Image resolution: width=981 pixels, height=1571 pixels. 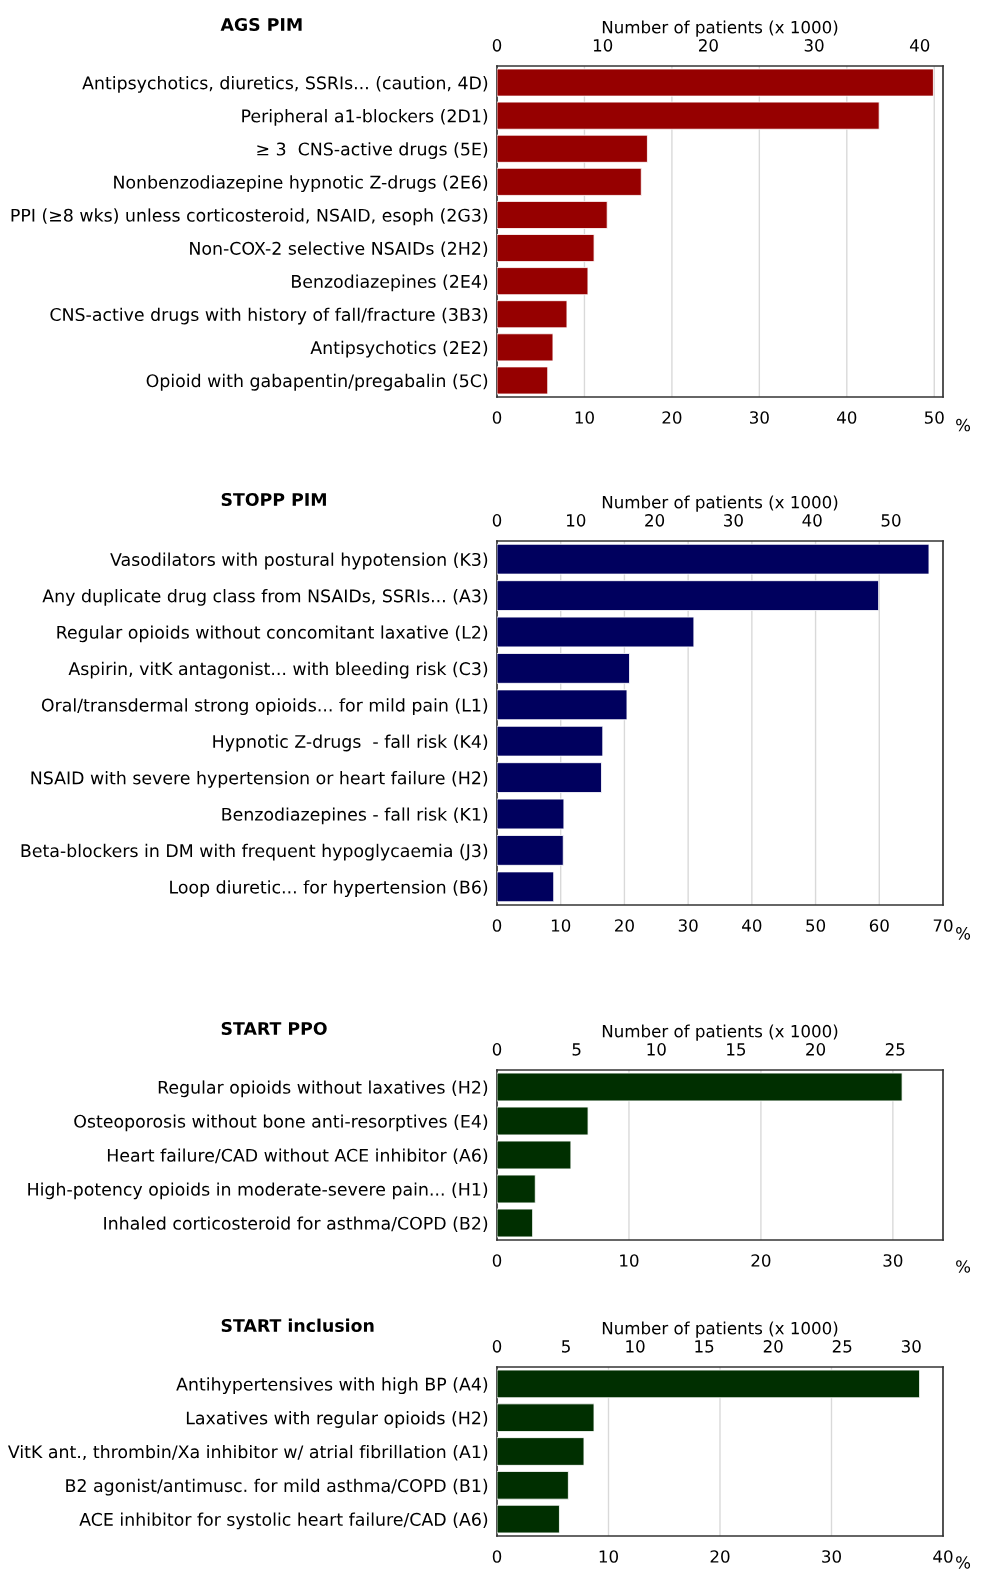 What do you see at coordinates (301, 184) in the screenshot?
I see `y-tick-label: Nonbenzodiazepine hypnotic Z-drugs (2E6)` at bounding box center [301, 184].